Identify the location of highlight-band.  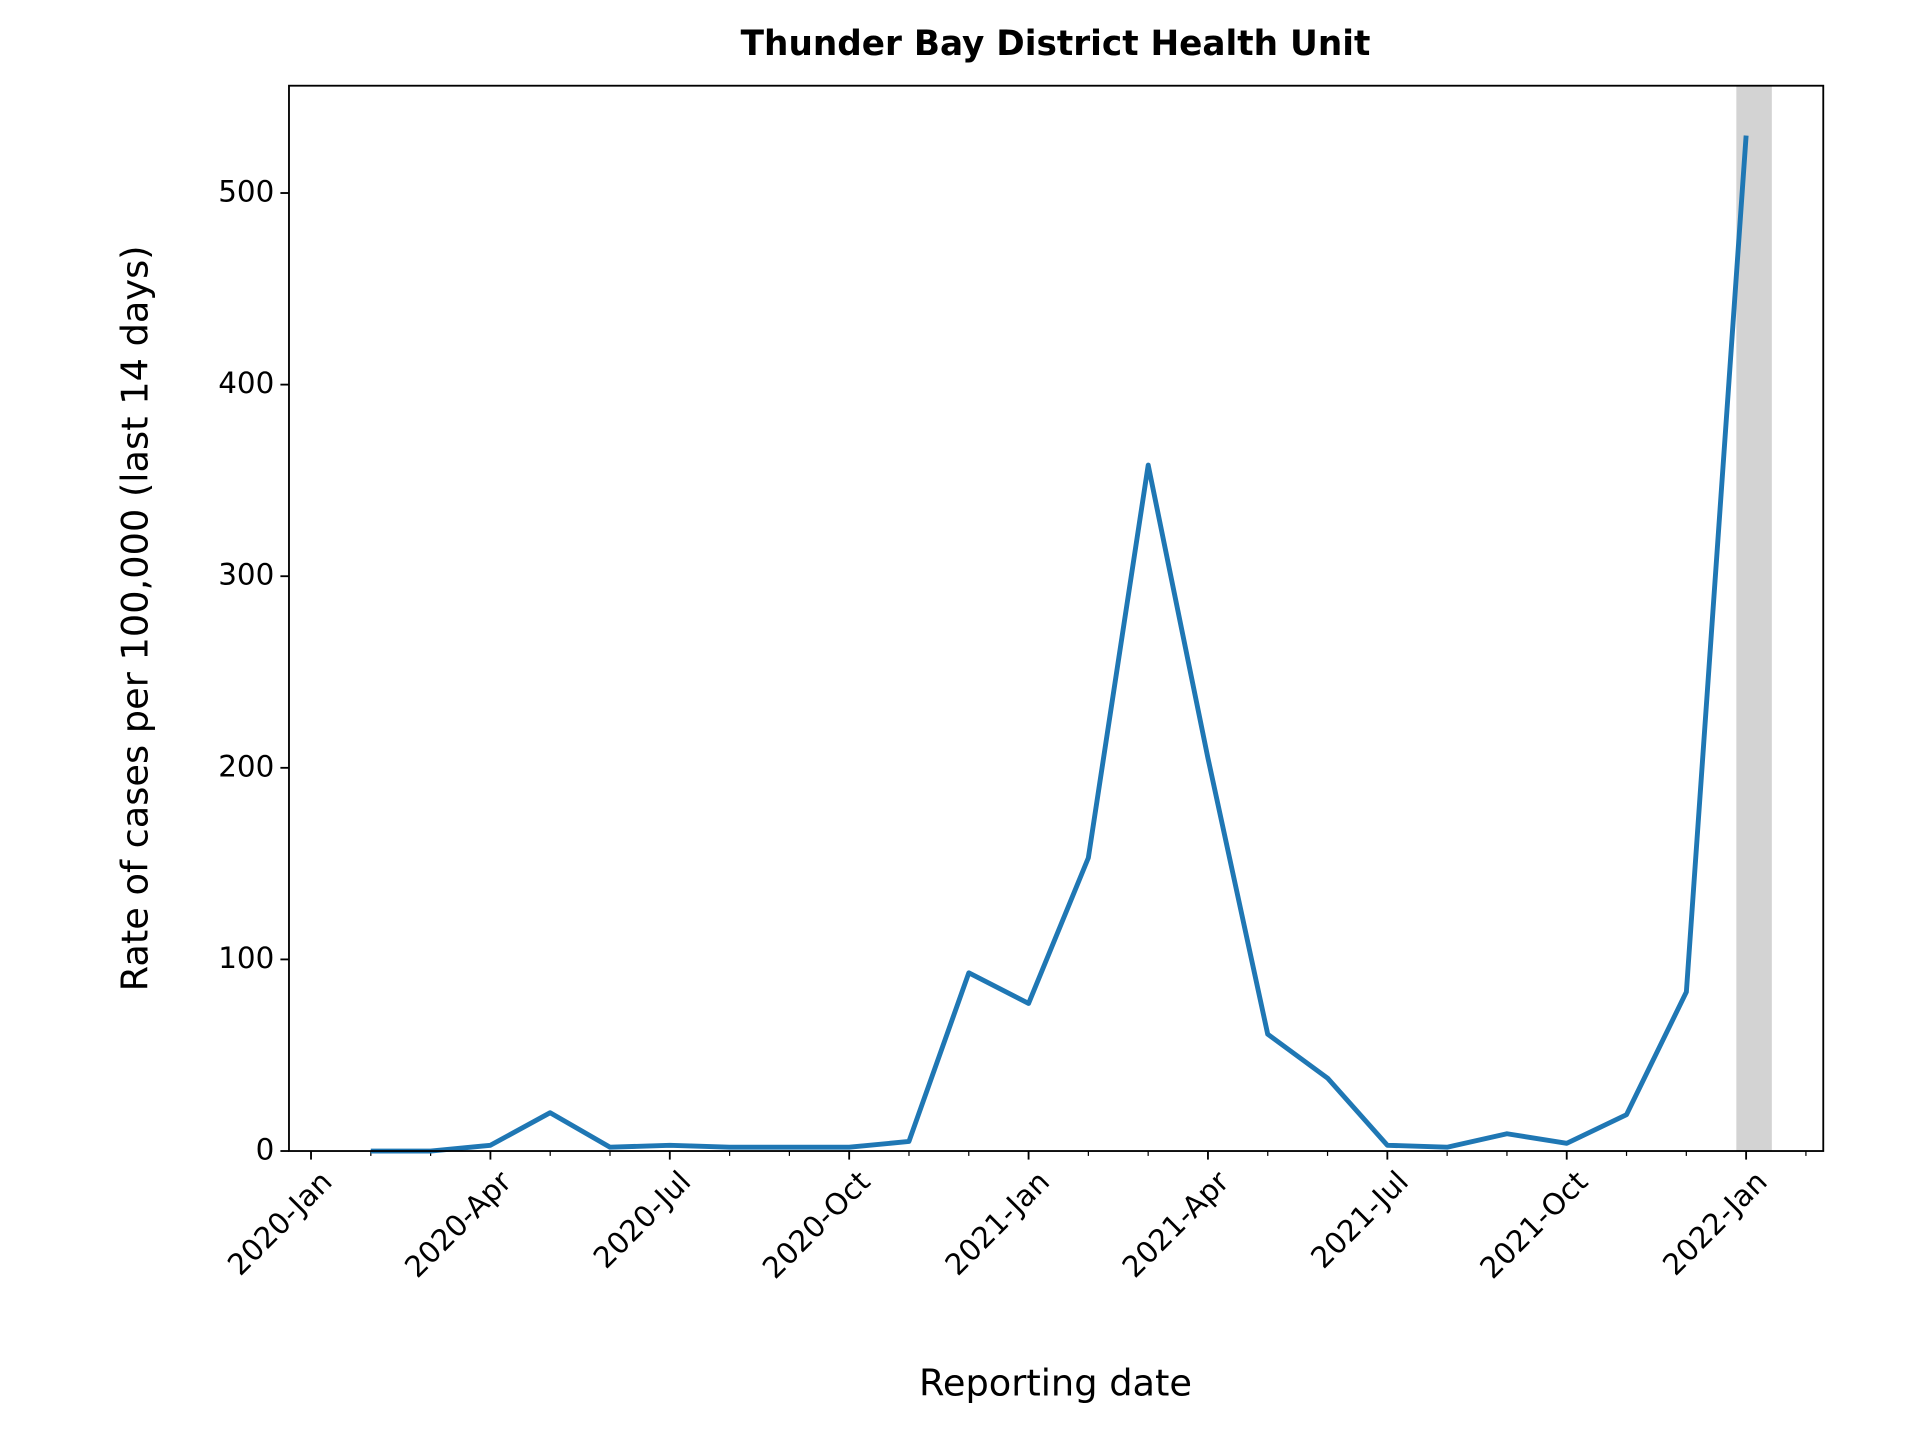
(1754, 618).